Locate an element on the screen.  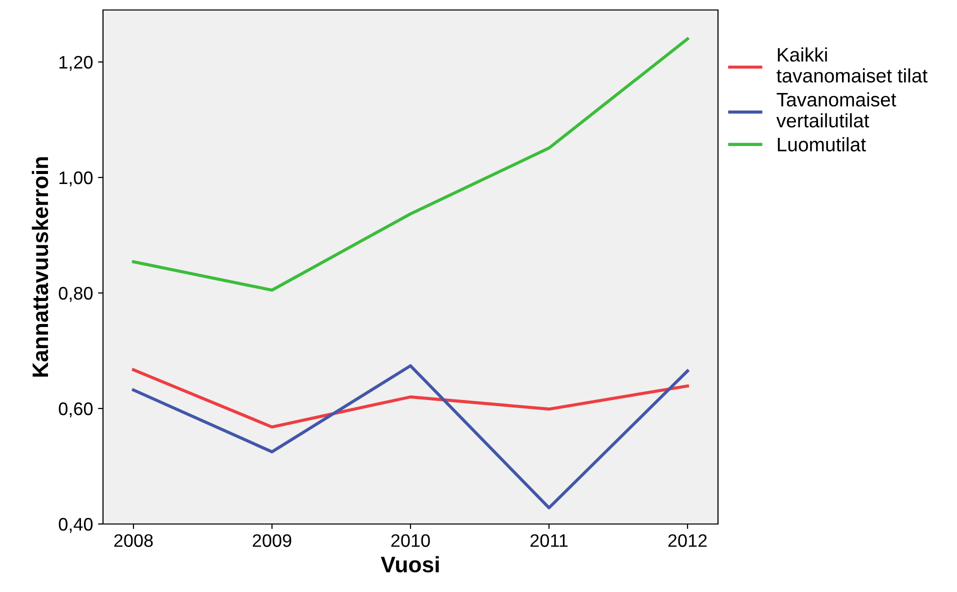
x-tick-label: 2011 is located at coordinates (549, 540).